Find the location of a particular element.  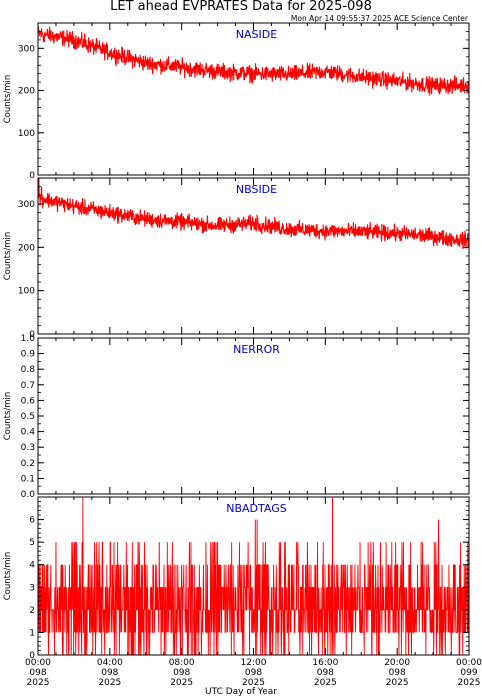

panel-nbside-ytick-label: 300 is located at coordinates (26, 205).